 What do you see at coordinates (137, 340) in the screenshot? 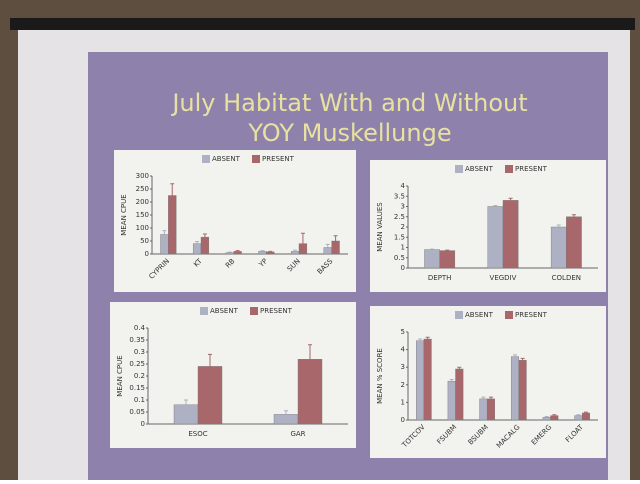
I see `y-tick-label: 0.35` at bounding box center [137, 340].